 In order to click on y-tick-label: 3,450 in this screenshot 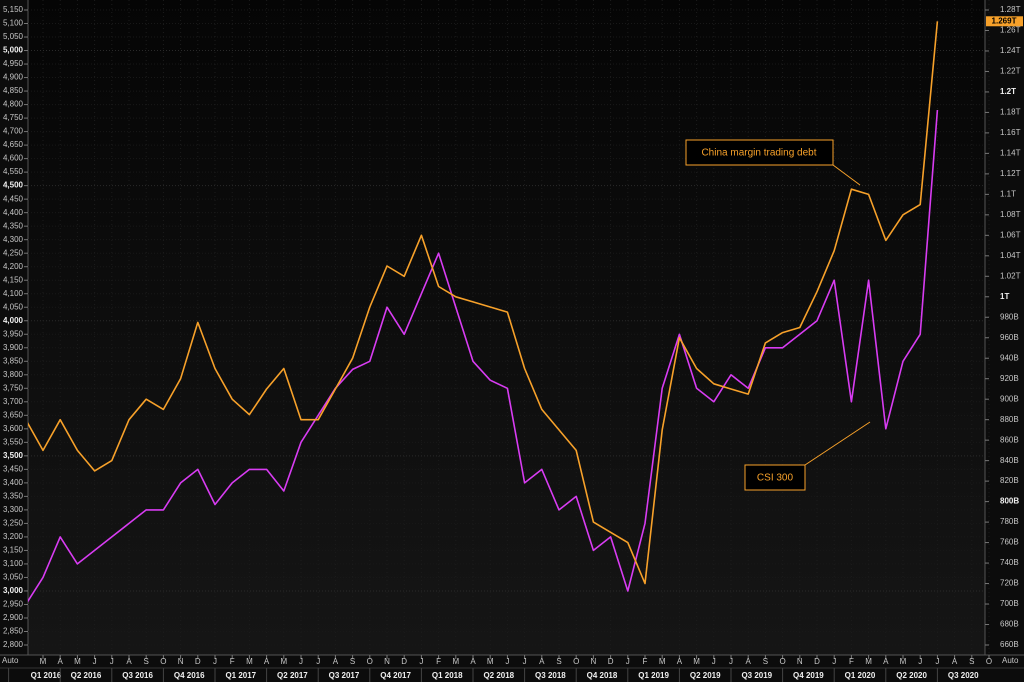, I will do `click(13, 468)`.